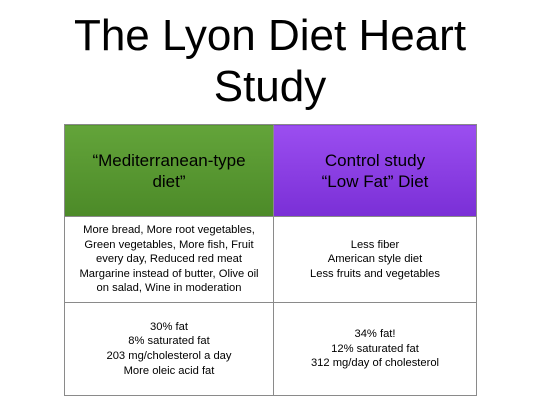 The image size is (540, 405). I want to click on slide-title-line-2: Study, so click(270, 86).